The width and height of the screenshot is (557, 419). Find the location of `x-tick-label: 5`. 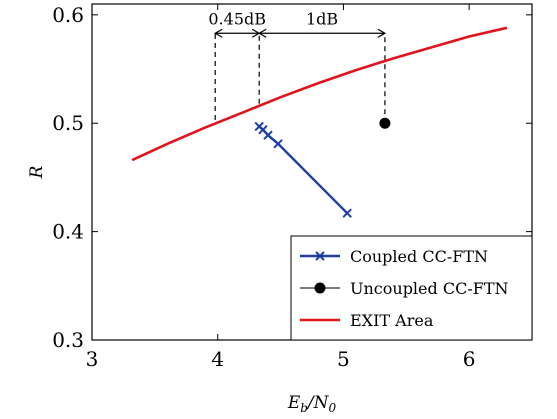

x-tick-label: 5 is located at coordinates (343, 359).